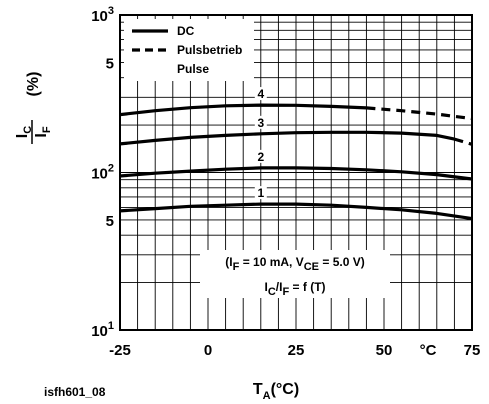 This screenshot has width=489, height=404. I want to click on series-label-4: 4, so click(260, 94).